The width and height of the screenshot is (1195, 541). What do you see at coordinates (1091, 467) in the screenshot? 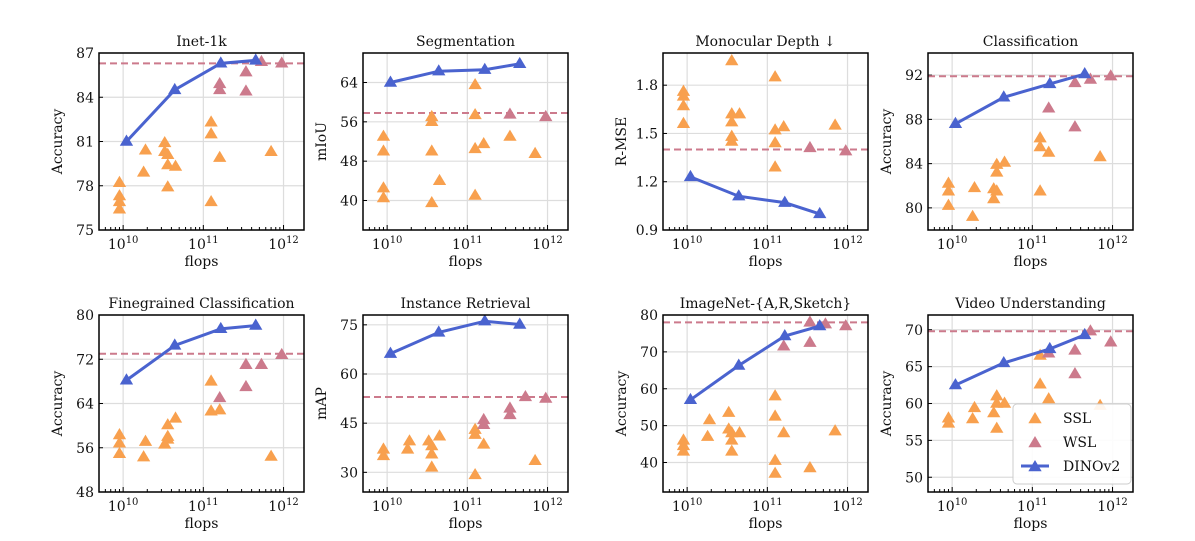
I see `legend-label-dinov2: DINOv2` at bounding box center [1091, 467].